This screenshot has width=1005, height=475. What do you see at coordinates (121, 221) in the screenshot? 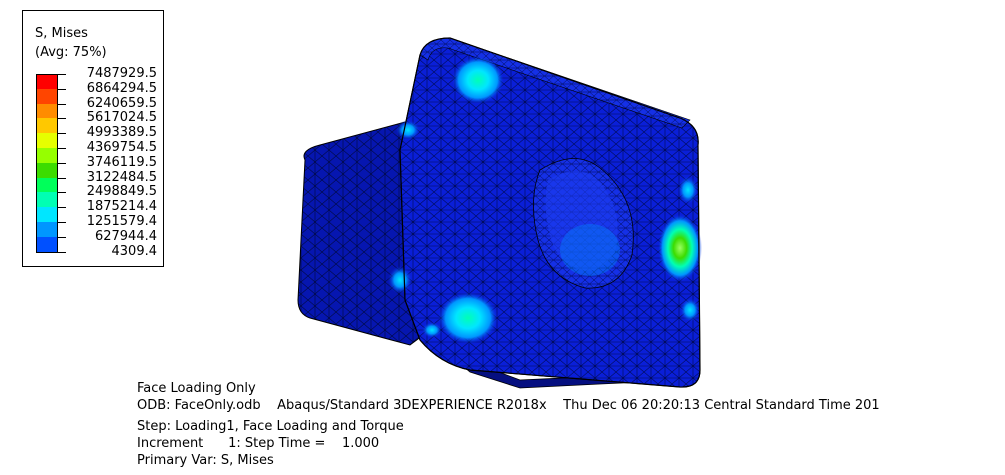
I see `legend-value: 1251579.4` at bounding box center [121, 221].